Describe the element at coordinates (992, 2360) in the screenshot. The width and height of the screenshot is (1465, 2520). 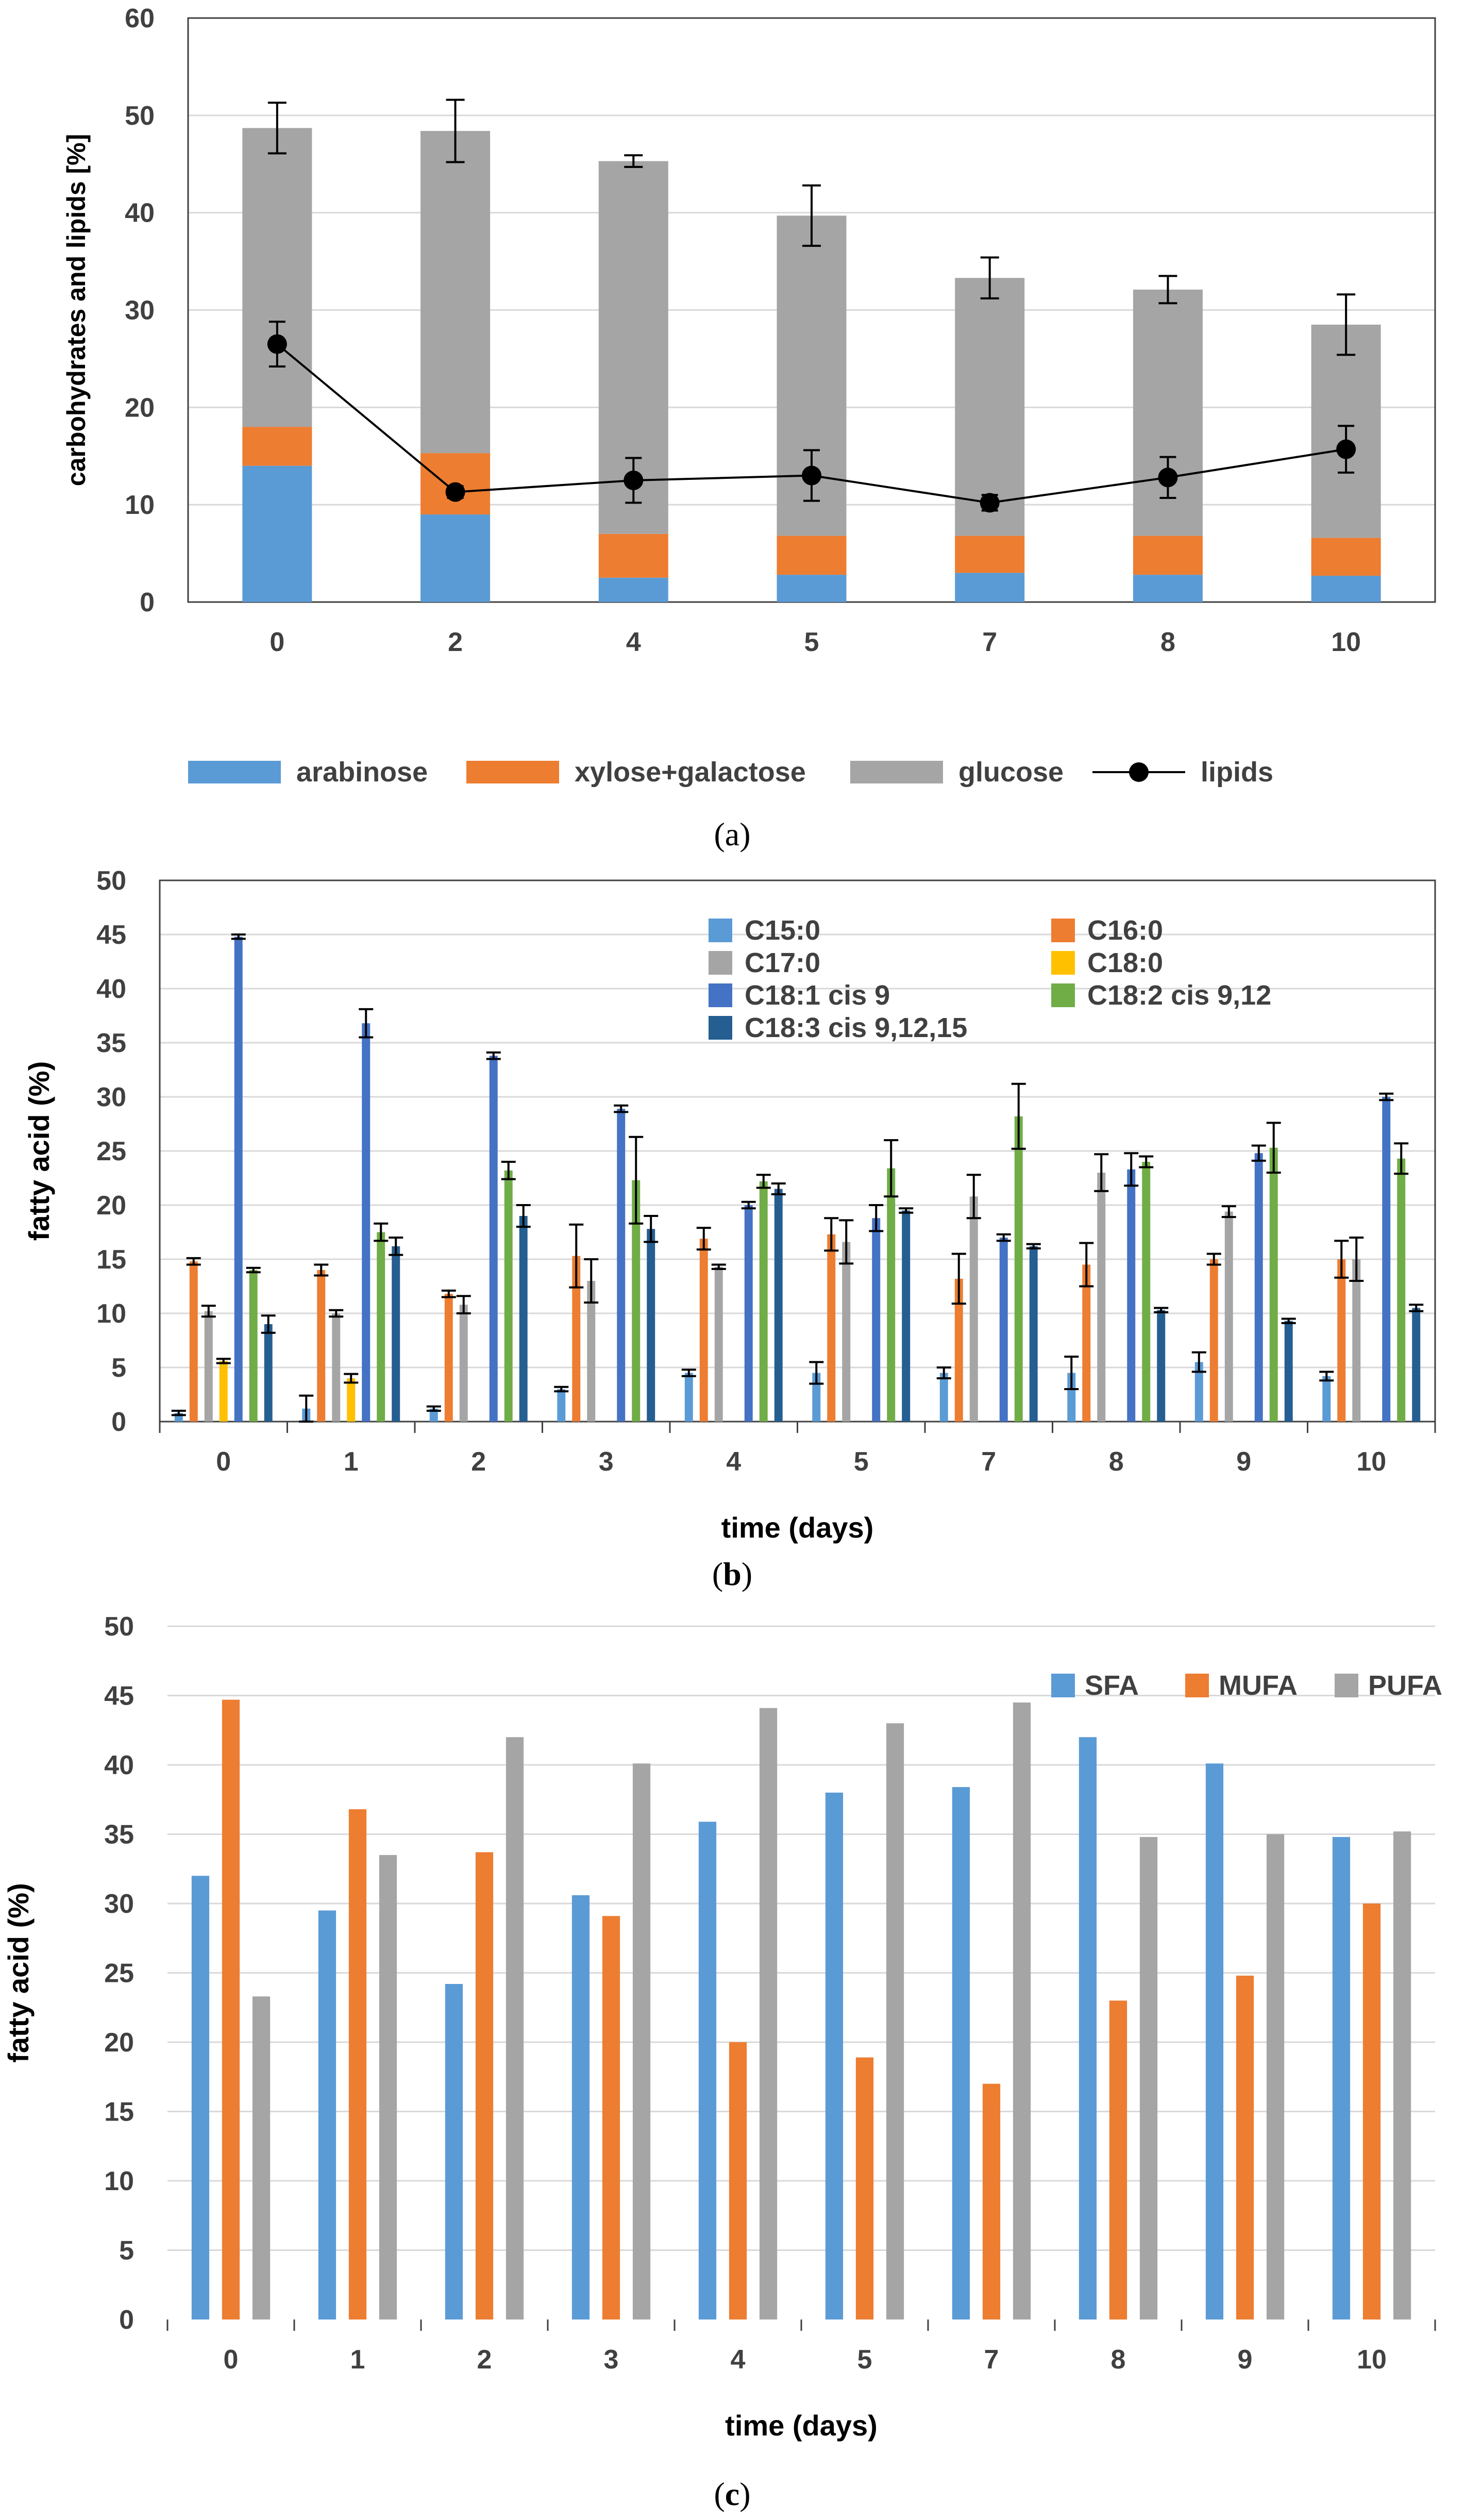
I see `x-tick-label: 7` at that location.